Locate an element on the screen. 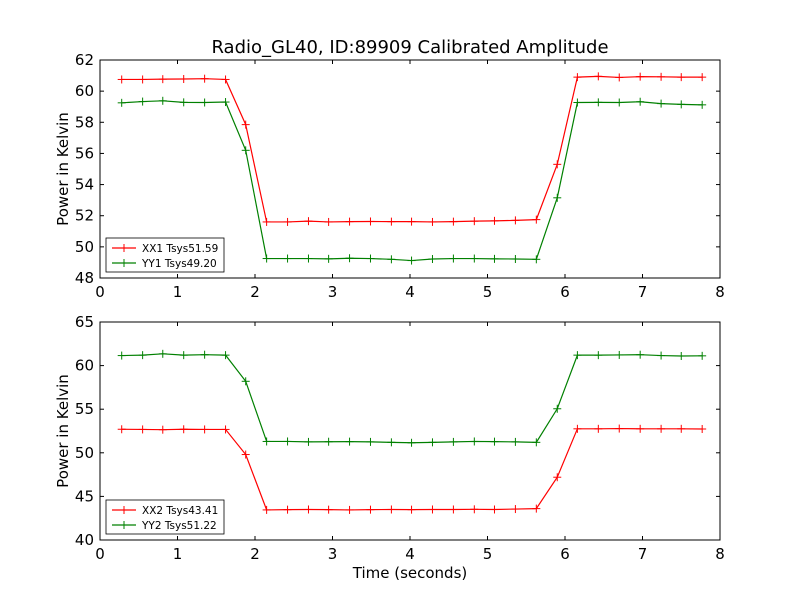 The image size is (800, 604). legend-label: YY1 Tsys49.20 is located at coordinates (179, 264).